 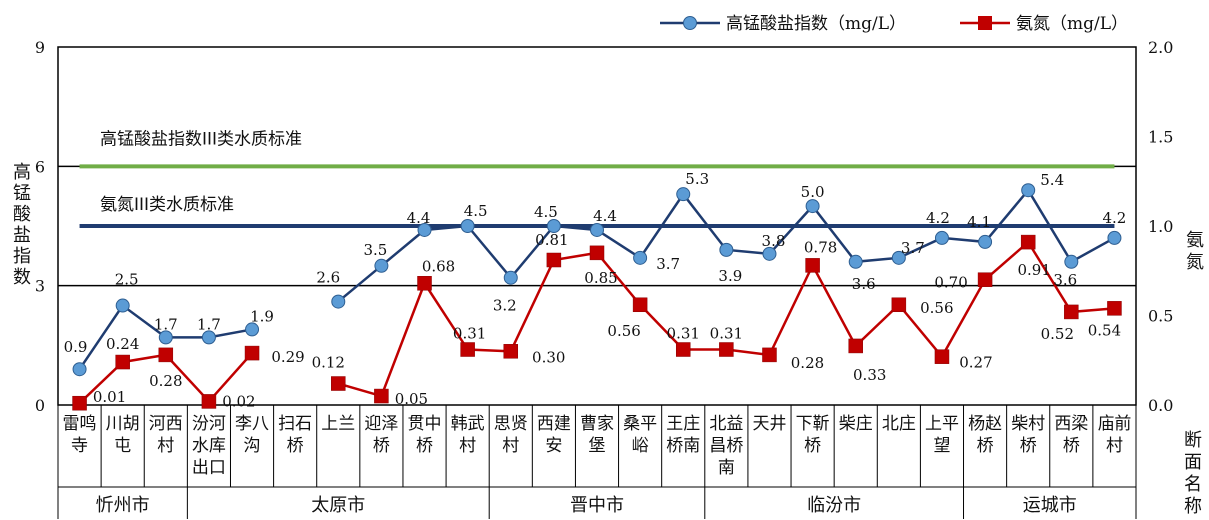 I want to click on city-label: 运城市, so click(x=1050, y=505).